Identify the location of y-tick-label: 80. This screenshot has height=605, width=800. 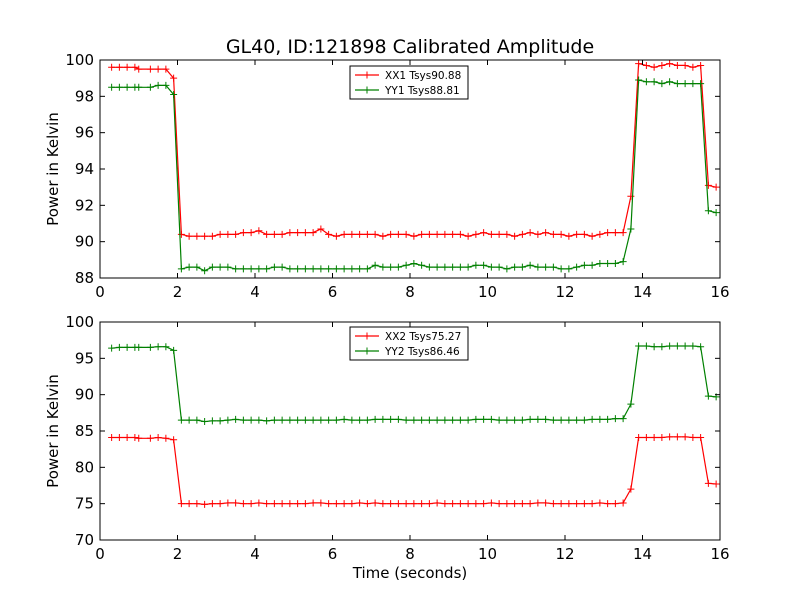
(84, 467).